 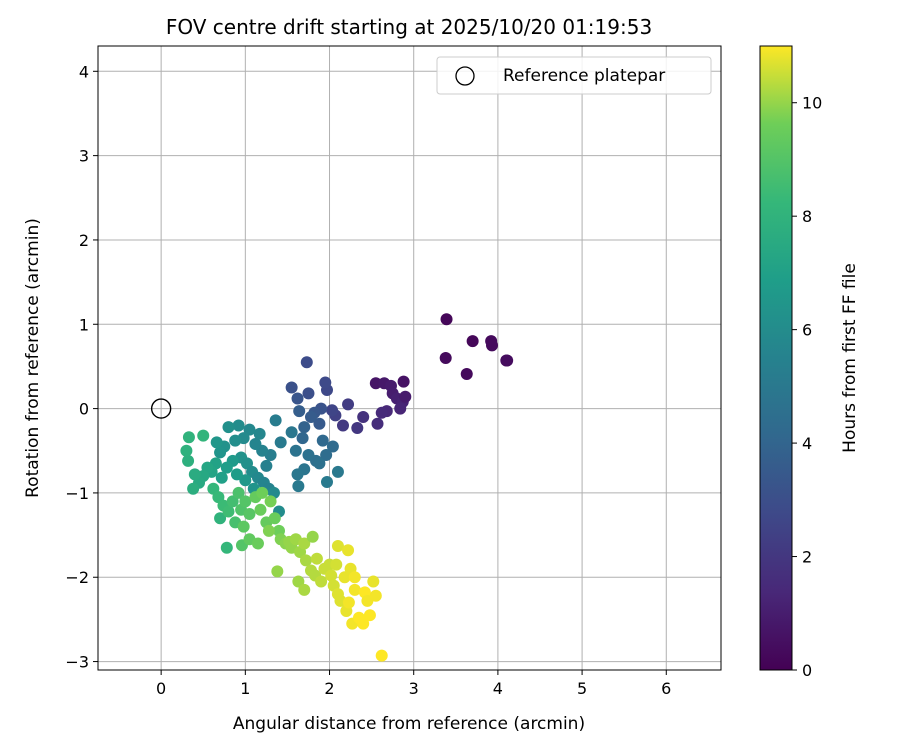 What do you see at coordinates (329, 688) in the screenshot?
I see `x-tick-label: 2` at bounding box center [329, 688].